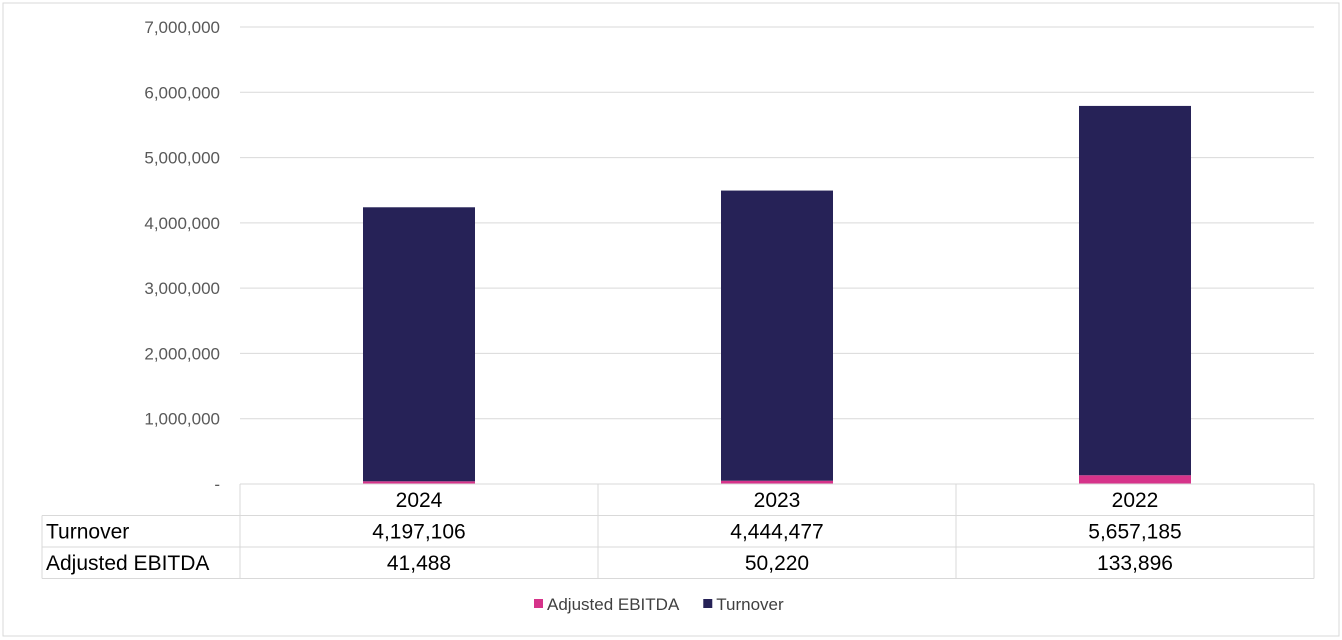  I want to click on y-tick-label: 5,000,000, so click(182, 158).